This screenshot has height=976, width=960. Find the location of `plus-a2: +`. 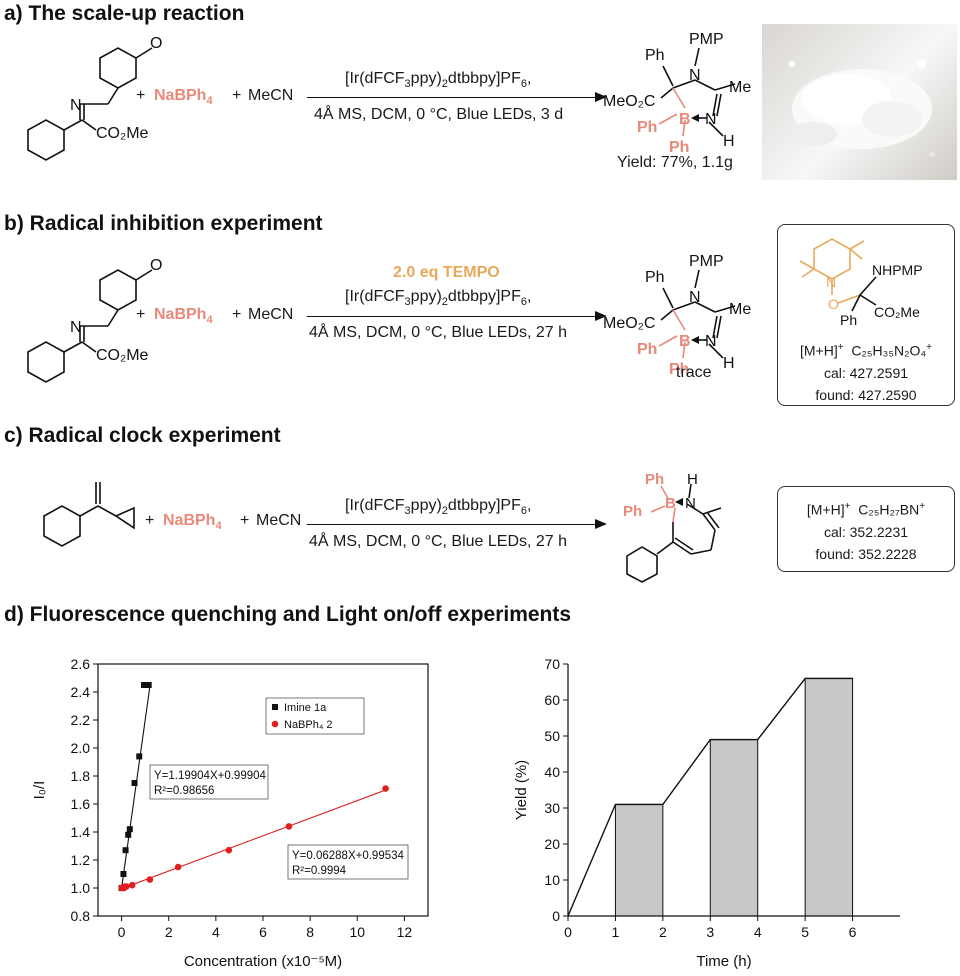

plus-a2: + is located at coordinates (237, 95).